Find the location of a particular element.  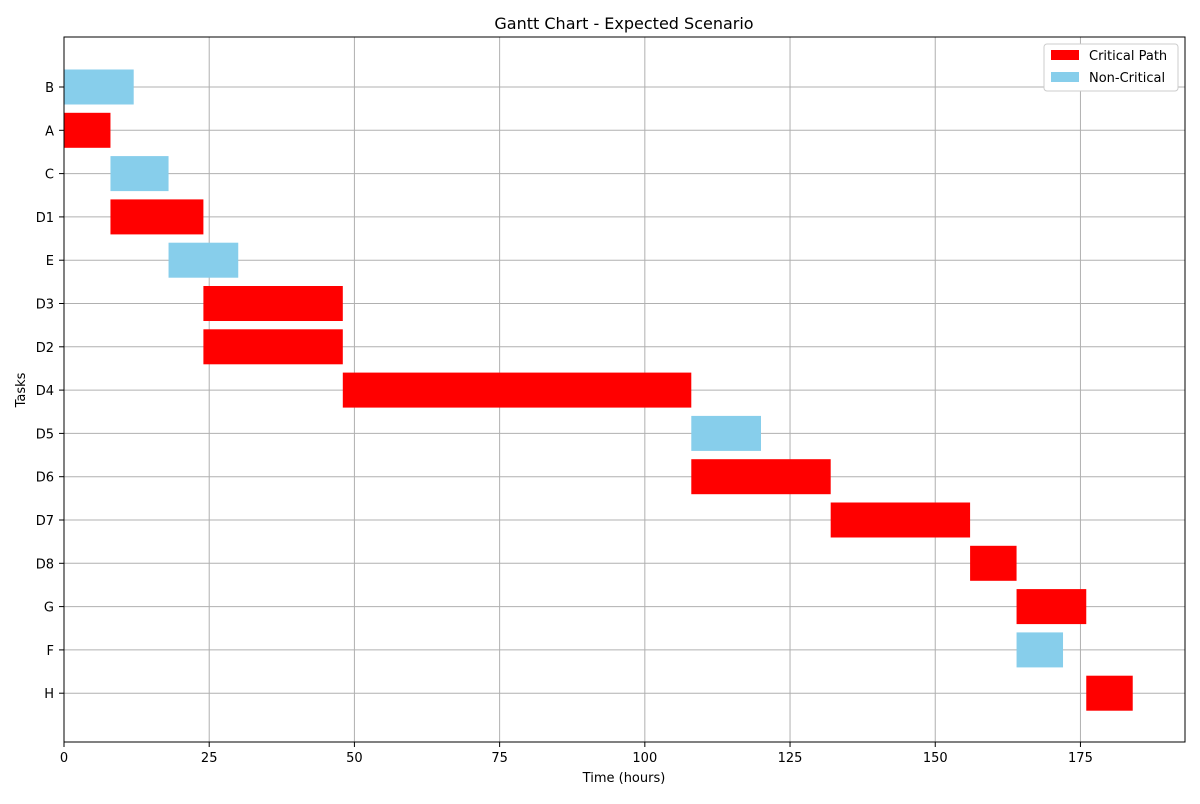

task-bar-d8 is located at coordinates (993, 563).